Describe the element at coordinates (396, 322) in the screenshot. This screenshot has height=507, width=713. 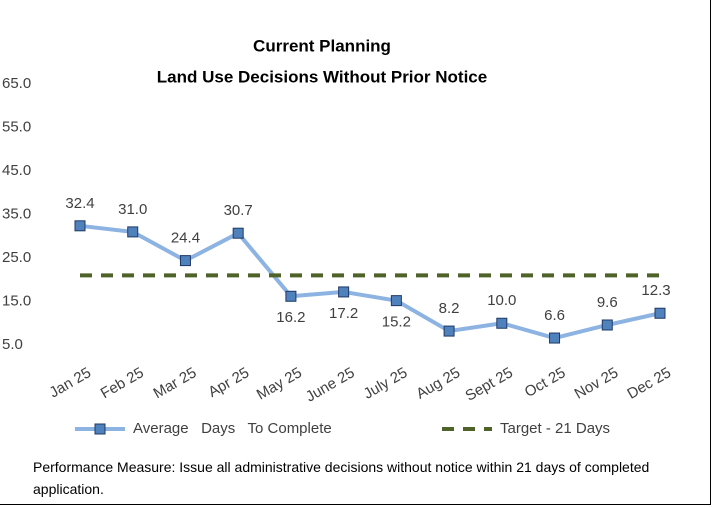
I see `data-label: 15.2` at that location.